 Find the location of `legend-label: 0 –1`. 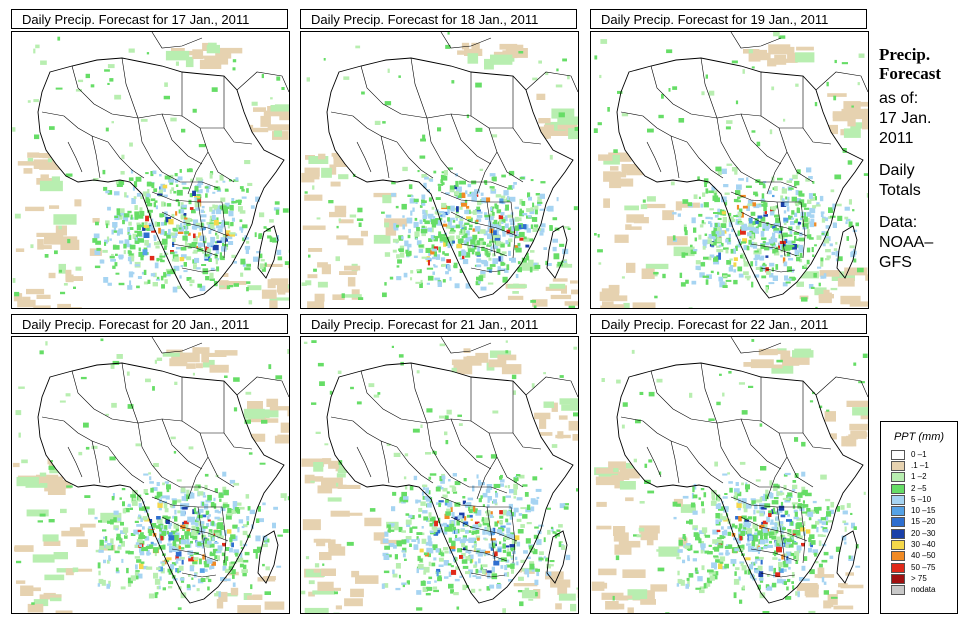

legend-label: 0 –1 is located at coordinates (919, 454).